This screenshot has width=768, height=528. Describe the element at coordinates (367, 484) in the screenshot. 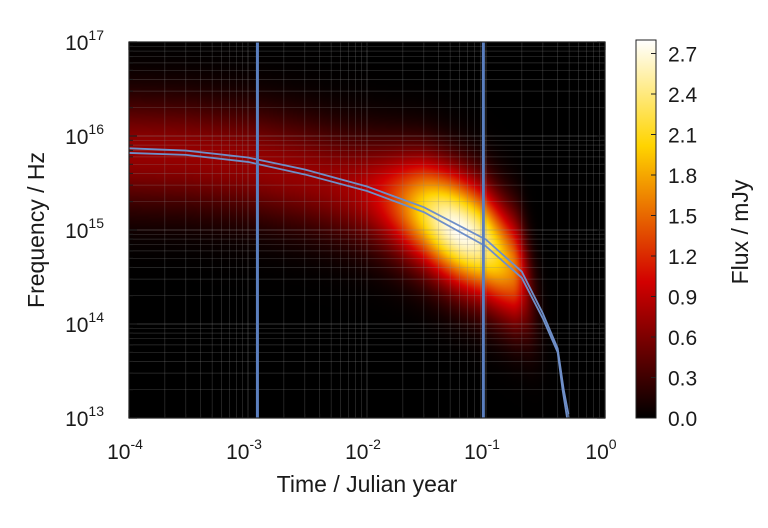

I see `x-axis-title: Time / Julian year` at that location.